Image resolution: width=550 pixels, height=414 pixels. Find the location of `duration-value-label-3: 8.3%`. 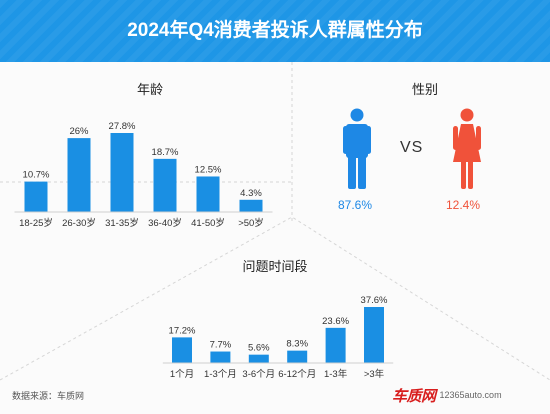

duration-value-label-3: 8.3% is located at coordinates (297, 344).